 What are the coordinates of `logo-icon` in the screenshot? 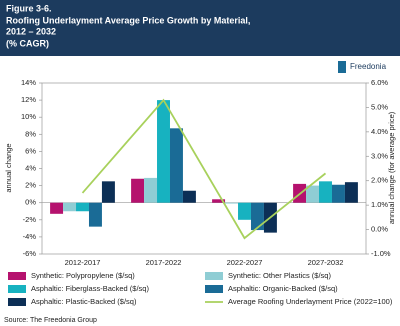 It's located at (342, 67).